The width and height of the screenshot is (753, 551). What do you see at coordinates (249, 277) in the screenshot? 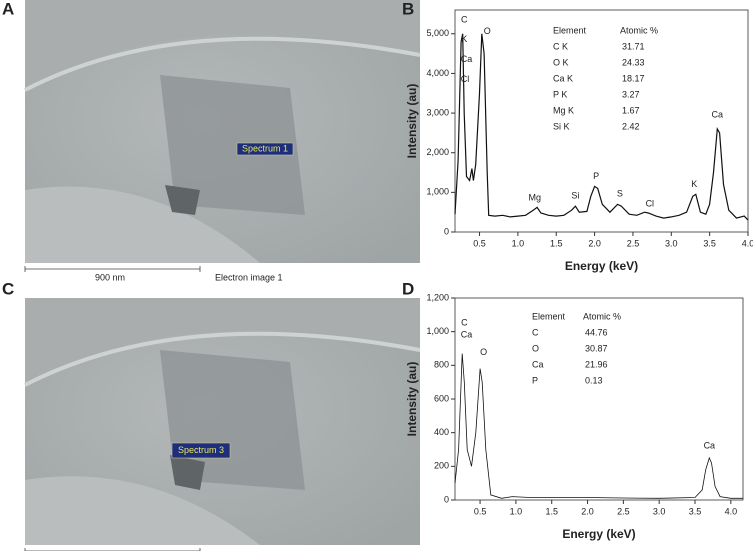
I see `image-caption: Electron image 1` at bounding box center [249, 277].